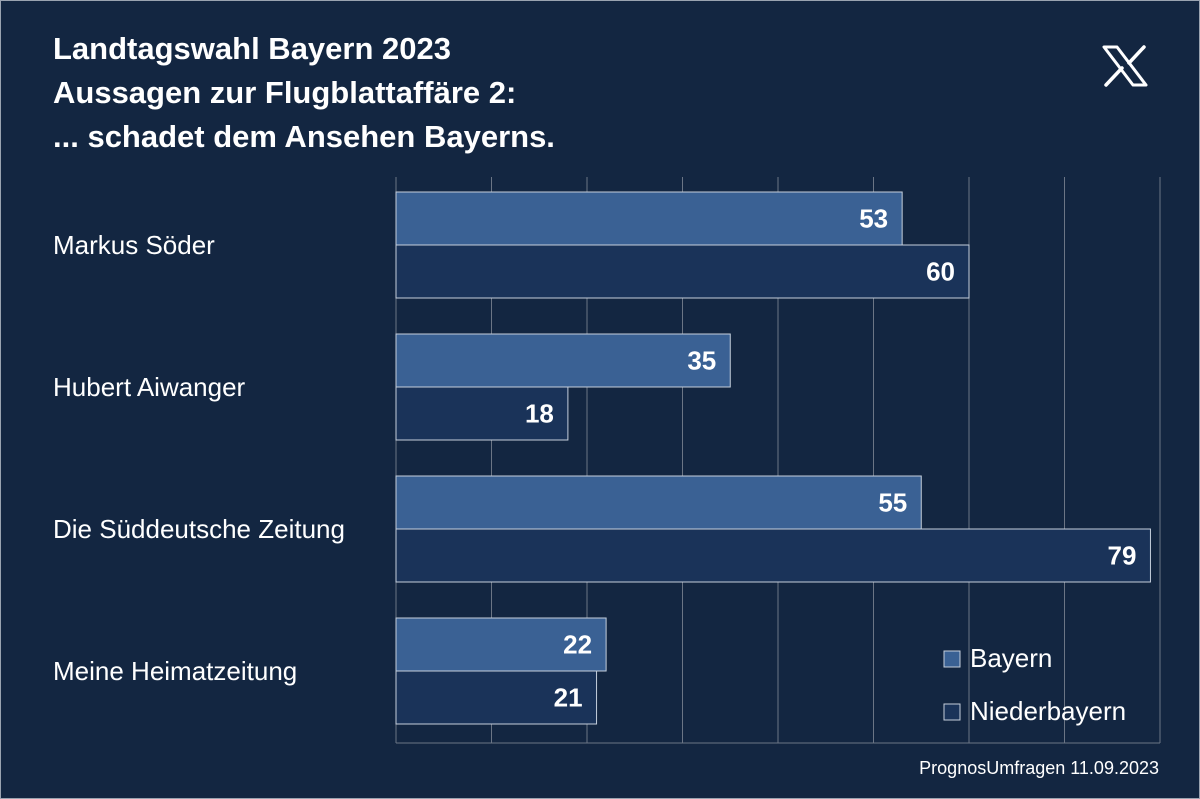 This screenshot has width=1200, height=799. What do you see at coordinates (304, 136) in the screenshot?
I see `chart-title-line-3: ... schadet dem Ansehen Bayerns.` at bounding box center [304, 136].